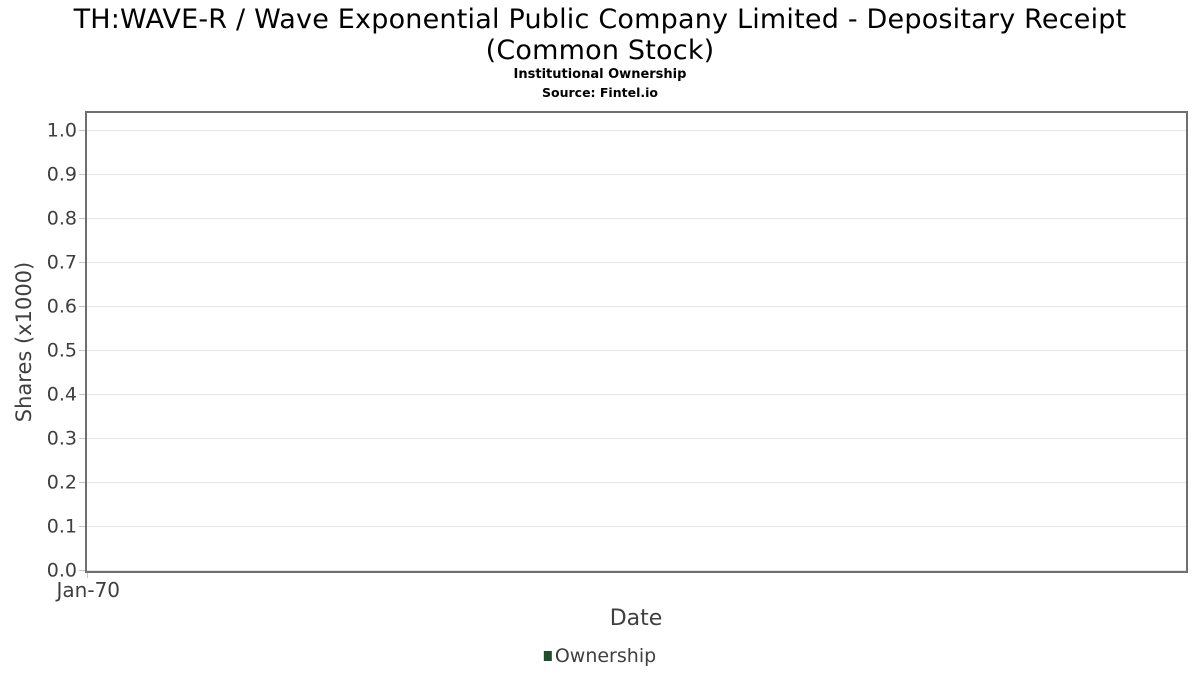 The width and height of the screenshot is (1200, 675). What do you see at coordinates (24, 342) in the screenshot?
I see `y-axis-title: Shares (x1000)` at bounding box center [24, 342].